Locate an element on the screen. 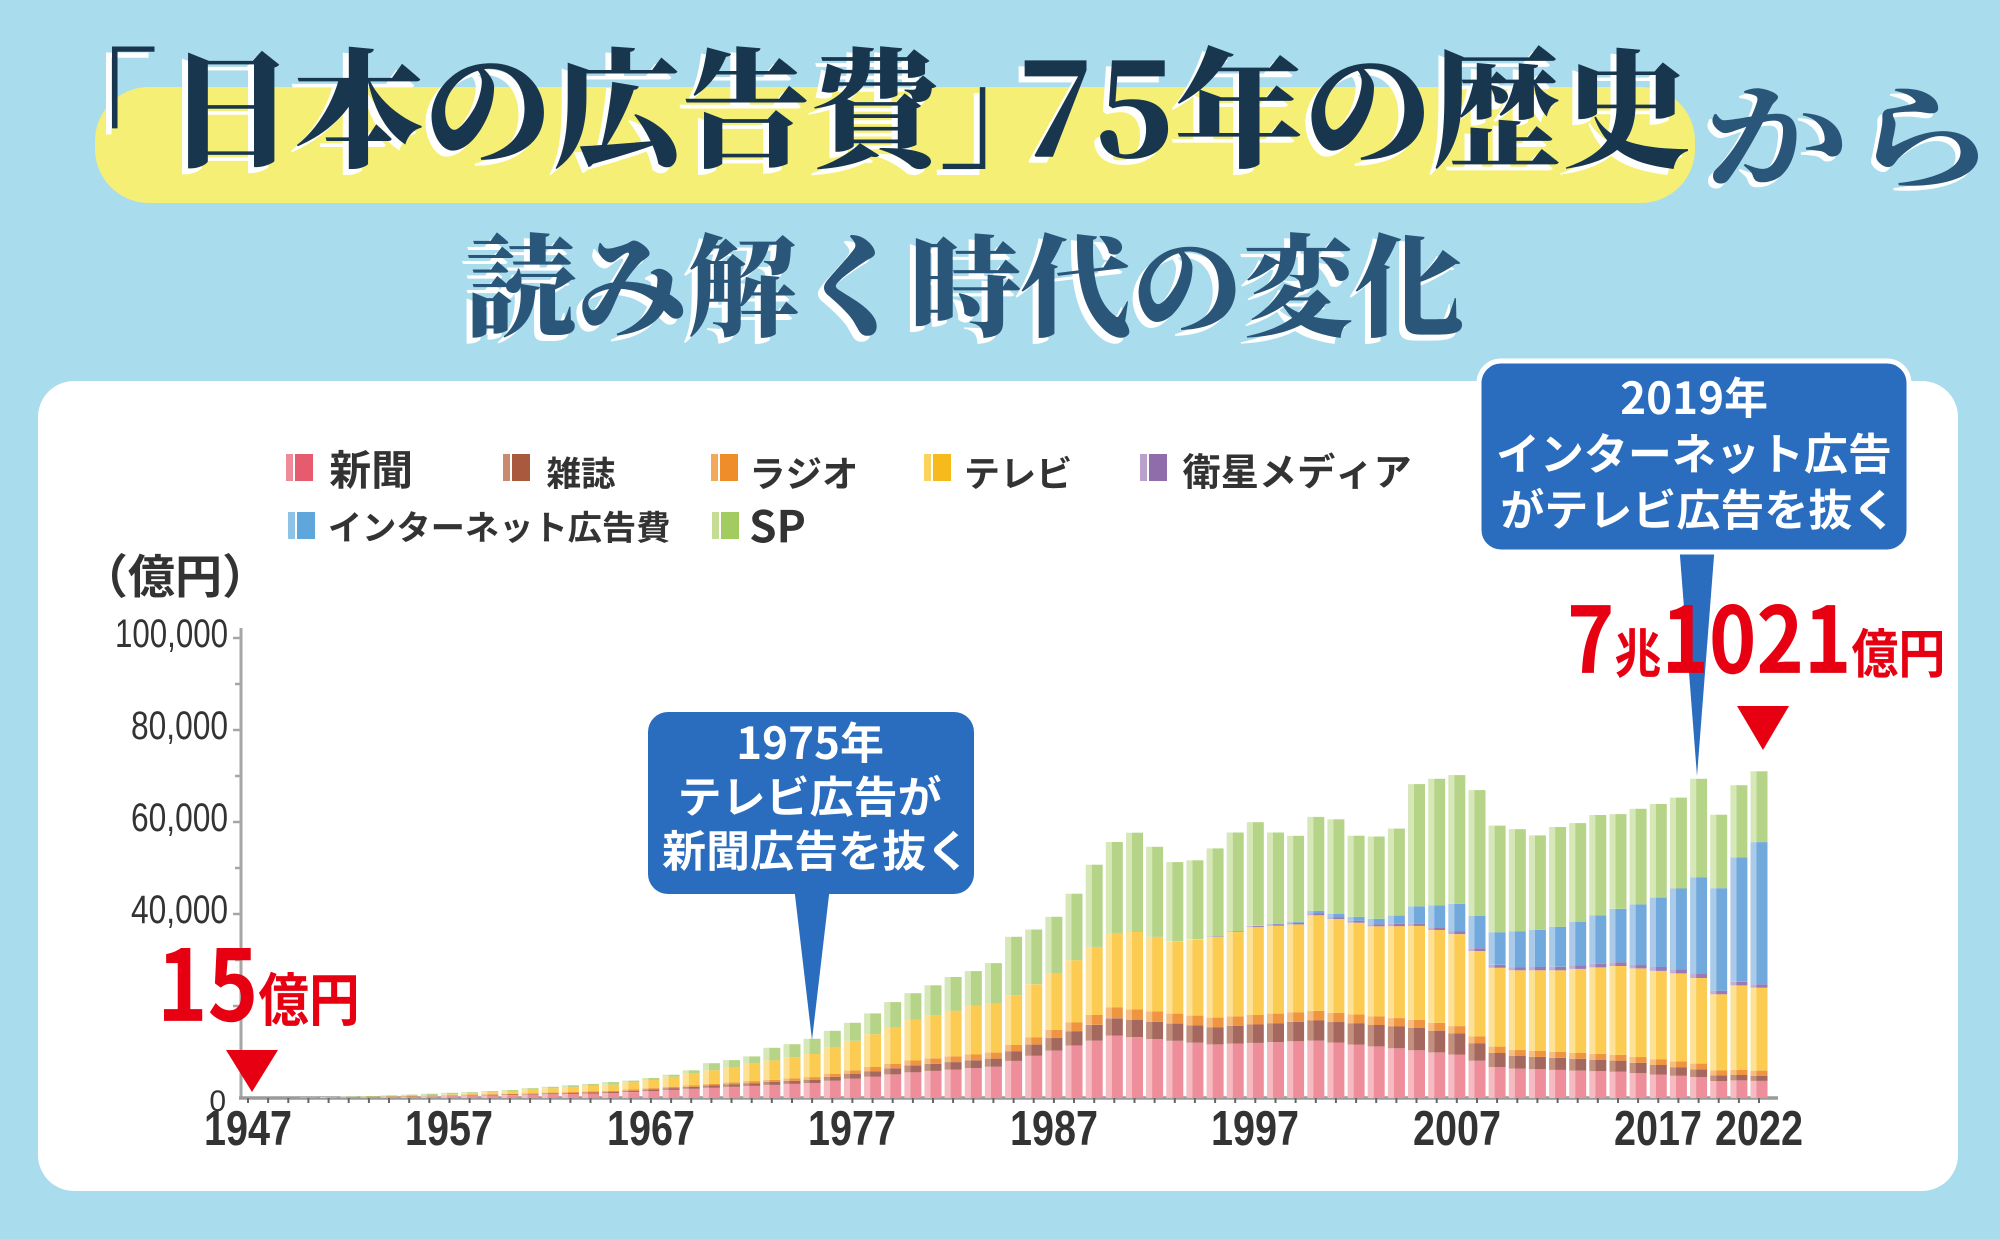 Image resolution: width=2000 pixels, height=1239 pixels. svg-text: 40,000 is located at coordinates (179, 910).